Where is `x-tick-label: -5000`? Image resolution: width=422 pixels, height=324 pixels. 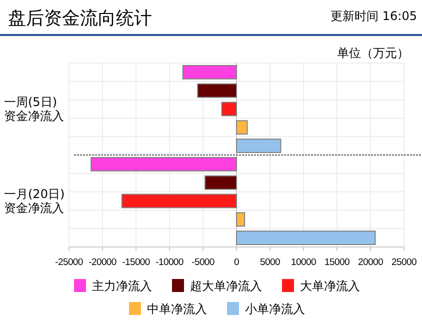 x-tick-label: -5000 is located at coordinates (203, 262).